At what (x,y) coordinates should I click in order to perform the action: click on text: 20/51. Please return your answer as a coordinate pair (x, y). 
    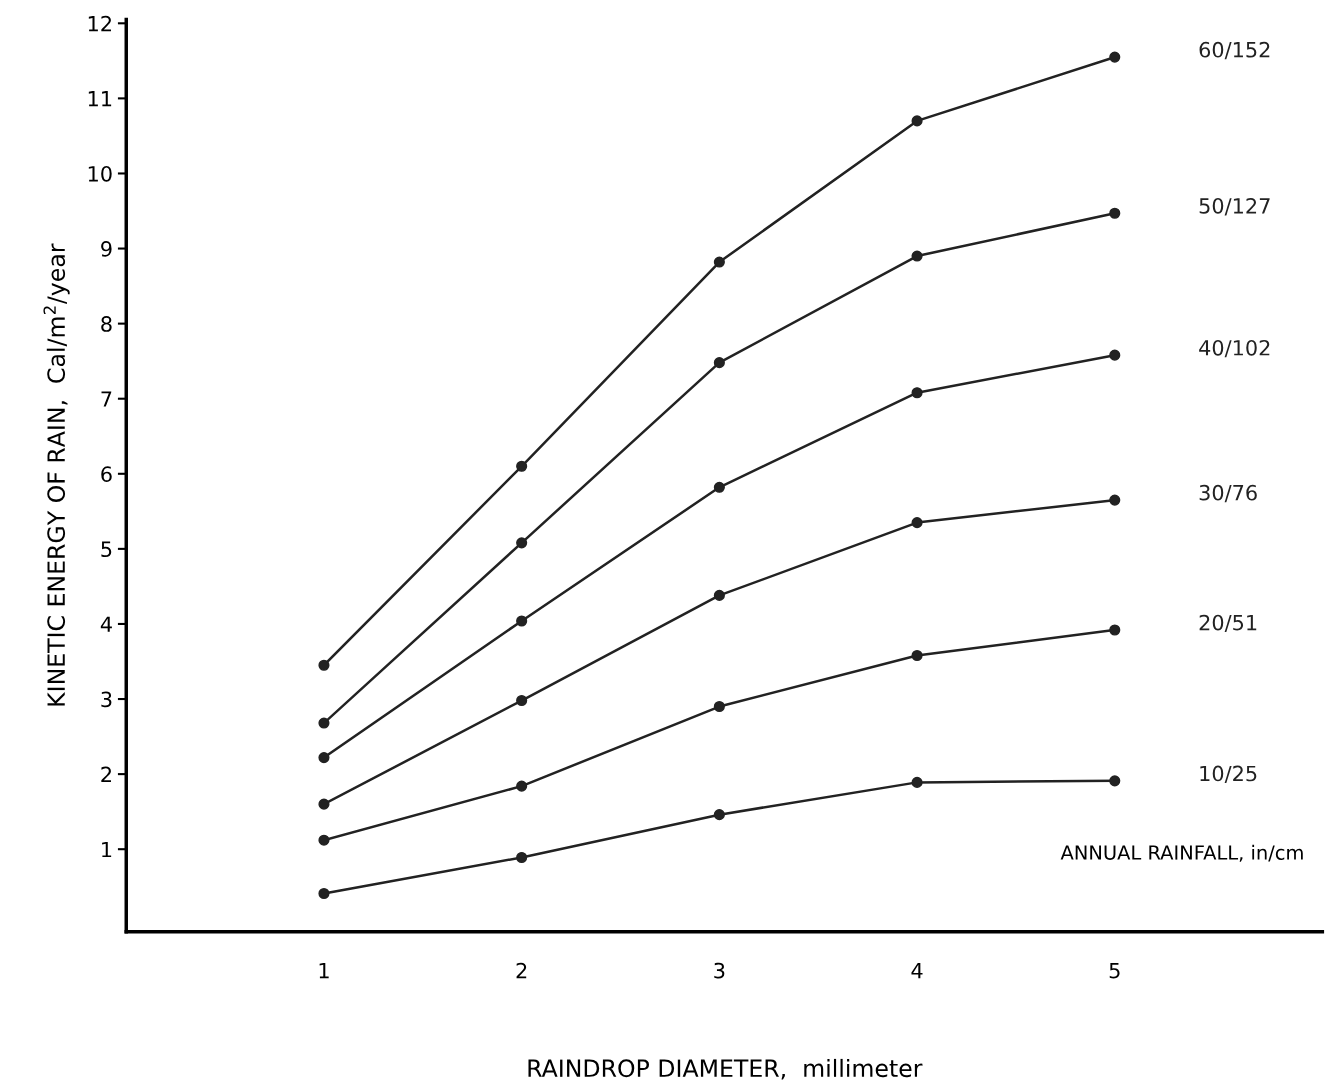
    Looking at the image, I should click on (1228, 623).